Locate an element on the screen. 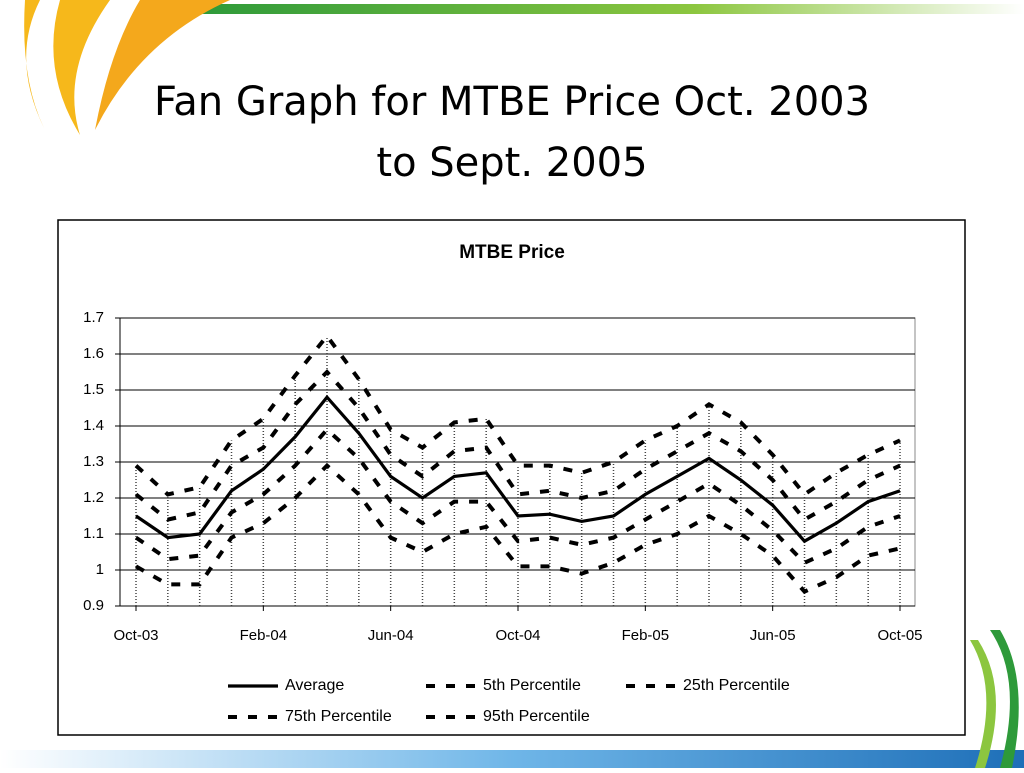 The image size is (1024, 773). legend-label: 95th Percentile is located at coordinates (536, 716).